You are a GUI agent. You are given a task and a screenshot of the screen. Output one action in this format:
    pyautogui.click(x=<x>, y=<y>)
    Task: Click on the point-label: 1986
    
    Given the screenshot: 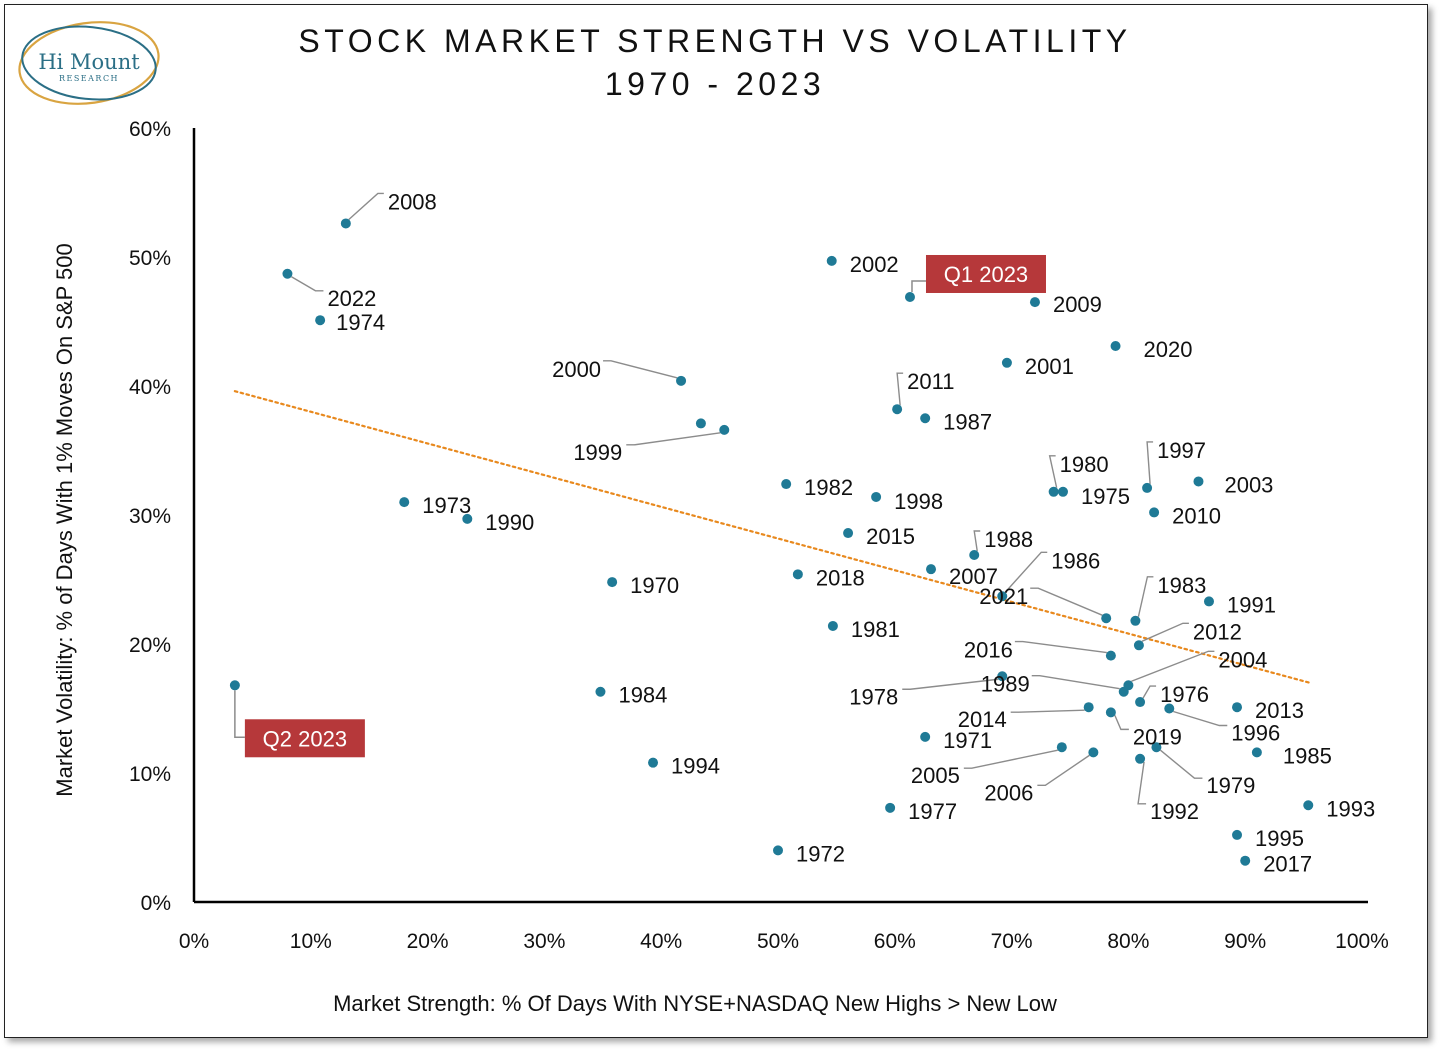 What is the action you would take?
    pyautogui.click(x=1075, y=560)
    